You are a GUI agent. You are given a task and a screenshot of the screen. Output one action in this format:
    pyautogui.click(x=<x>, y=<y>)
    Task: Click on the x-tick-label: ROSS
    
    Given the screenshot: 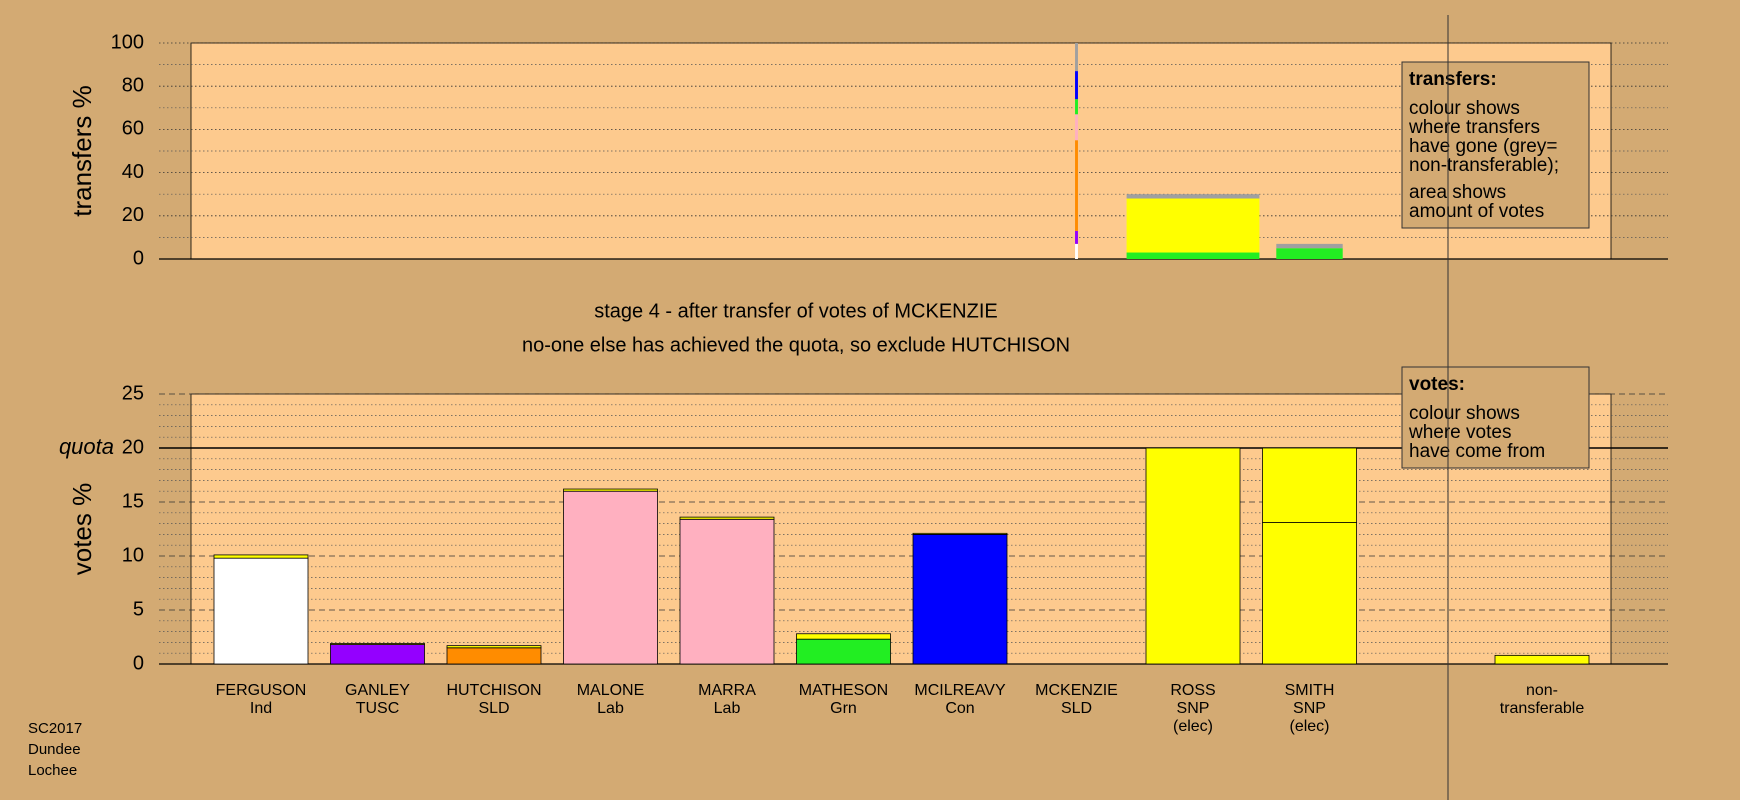 What is the action you would take?
    pyautogui.click(x=1192, y=690)
    